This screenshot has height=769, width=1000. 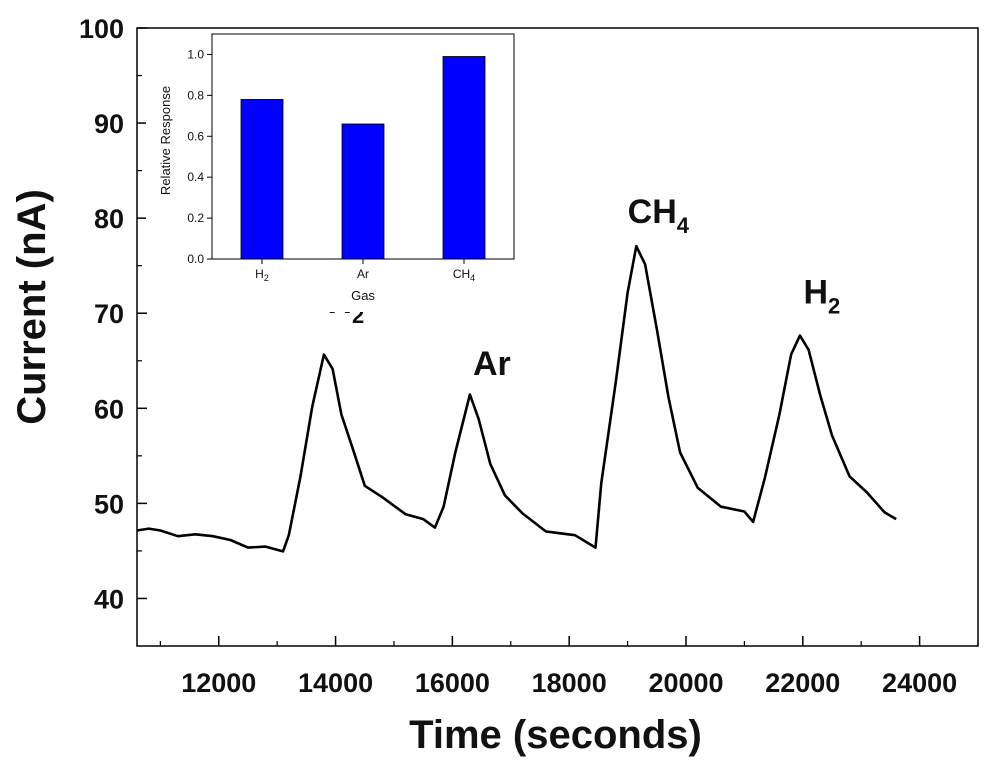 I want to click on inset-x-tick-label-1: Ar, so click(x=363, y=274).